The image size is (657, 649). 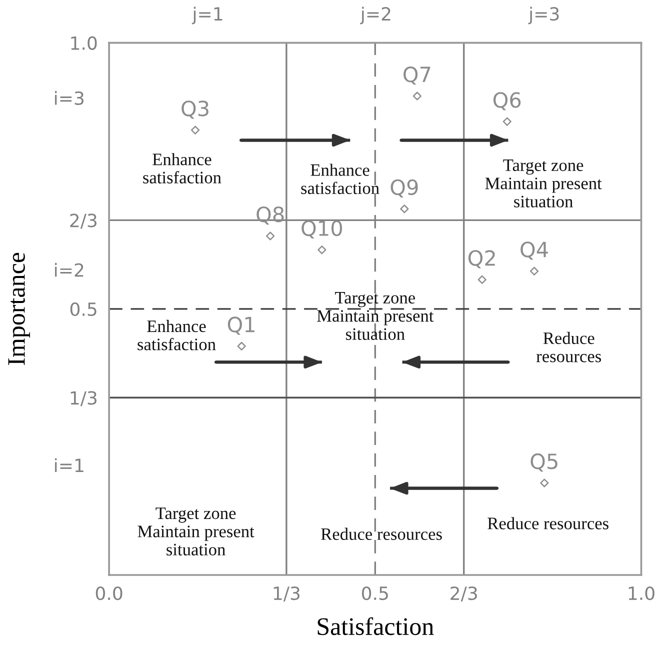 I want to click on annotation: Q5, so click(x=544, y=462).